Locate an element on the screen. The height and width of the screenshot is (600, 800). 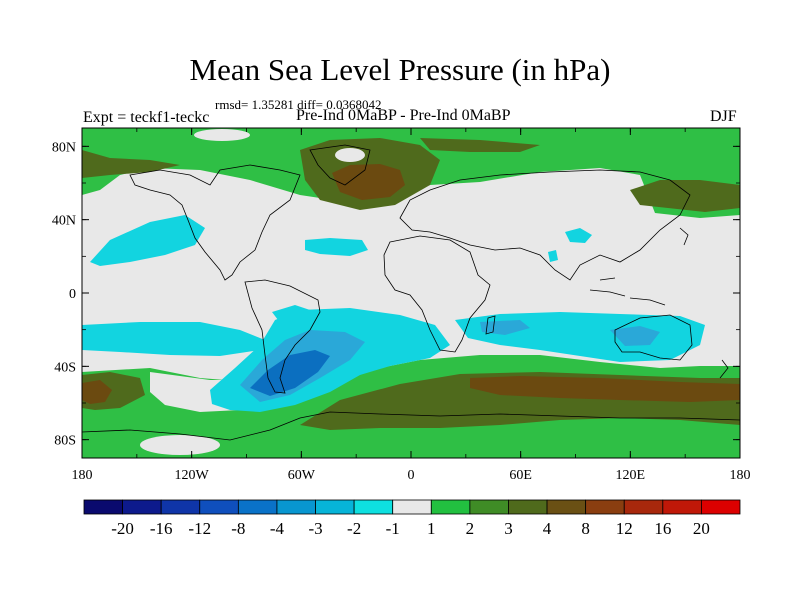
colorbar-label: -2 is located at coordinates (354, 528).